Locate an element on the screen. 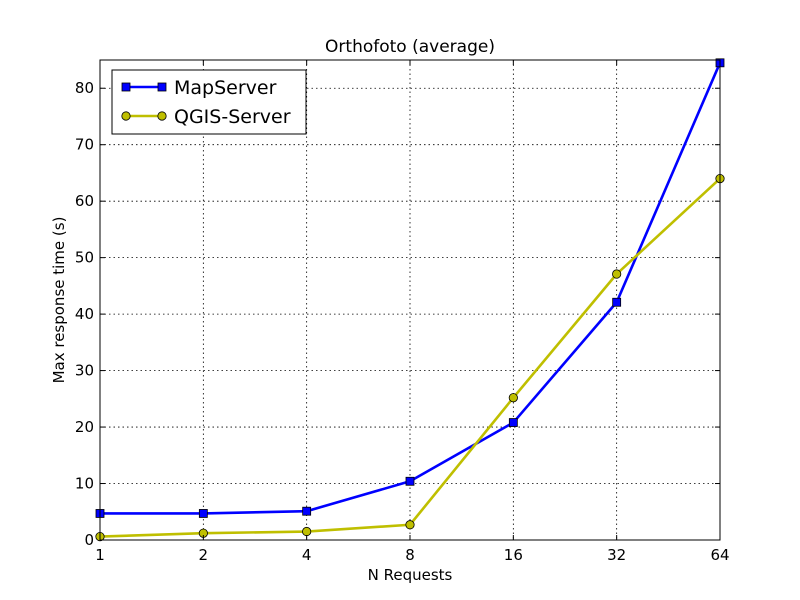 This screenshot has width=800, height=600. x-tick-label: 16 is located at coordinates (513, 555).